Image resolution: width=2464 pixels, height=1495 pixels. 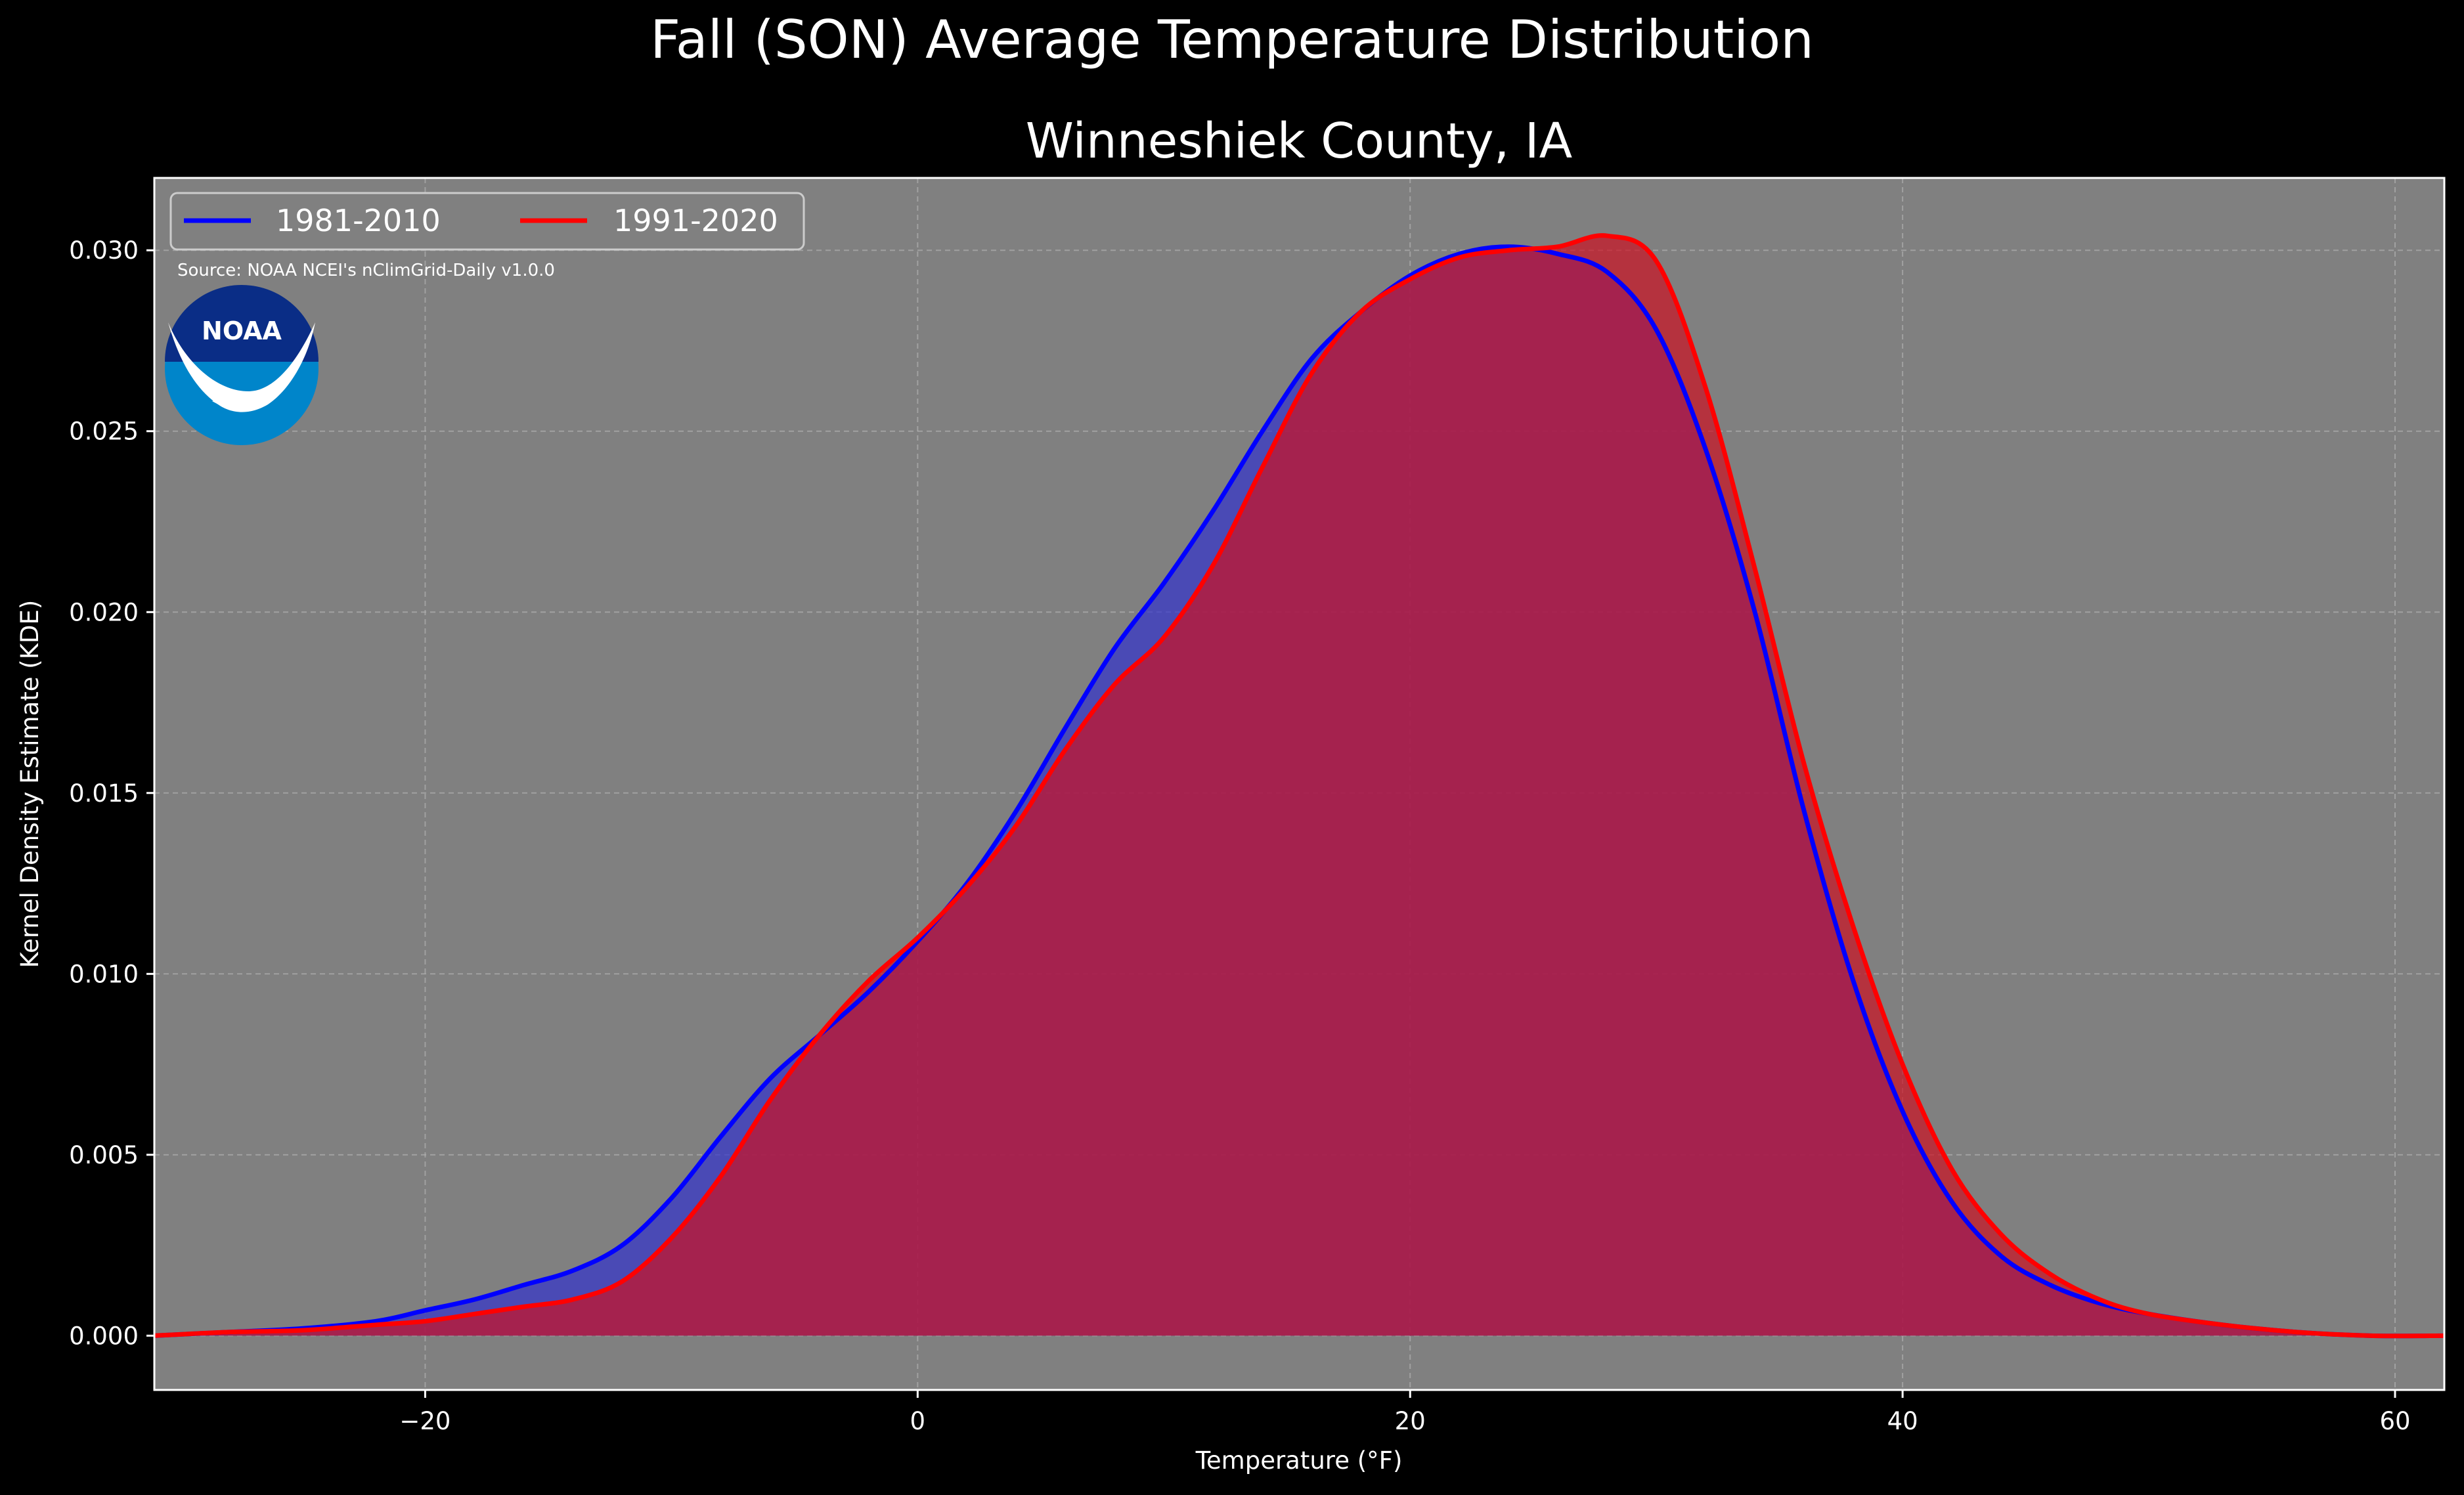 I want to click on x-tick-label: 40, so click(x=1902, y=1421).